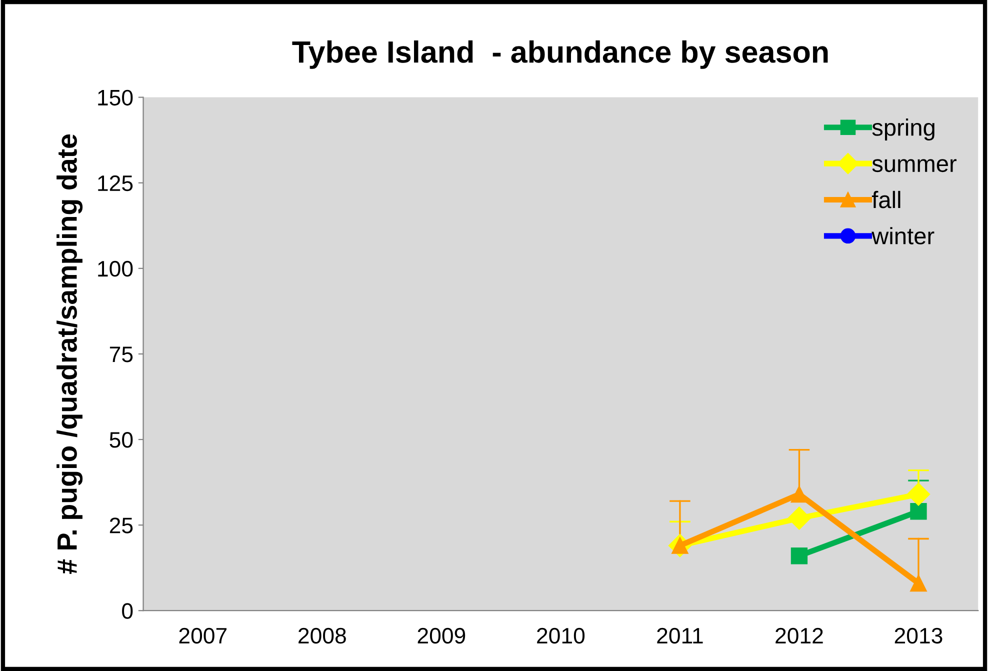 This screenshot has height=671, width=988. What do you see at coordinates (127, 611) in the screenshot?
I see `y-tick-label: 0` at bounding box center [127, 611].